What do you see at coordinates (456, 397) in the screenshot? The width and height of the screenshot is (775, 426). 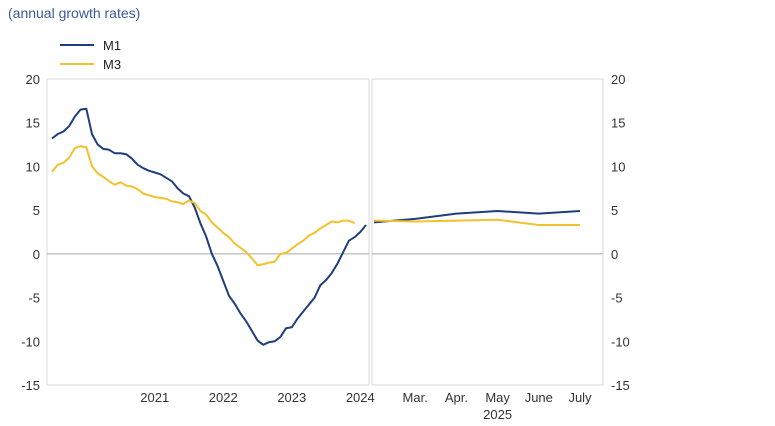 I see `x-tick-label-month: Apr.` at bounding box center [456, 397].